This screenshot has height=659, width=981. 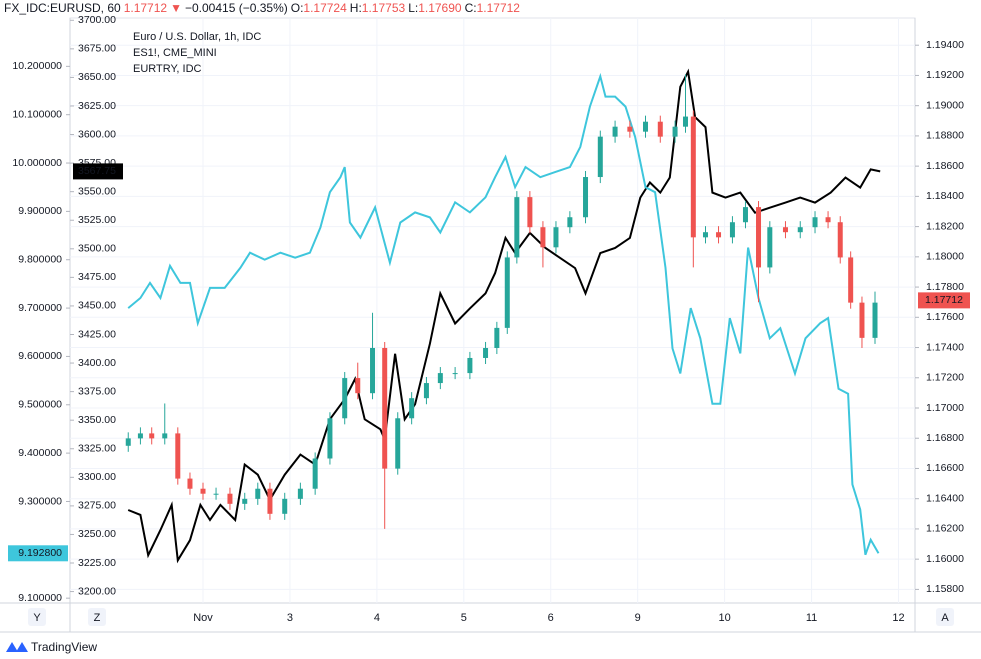 I want to click on auto-button-bg, so click(x=945, y=617).